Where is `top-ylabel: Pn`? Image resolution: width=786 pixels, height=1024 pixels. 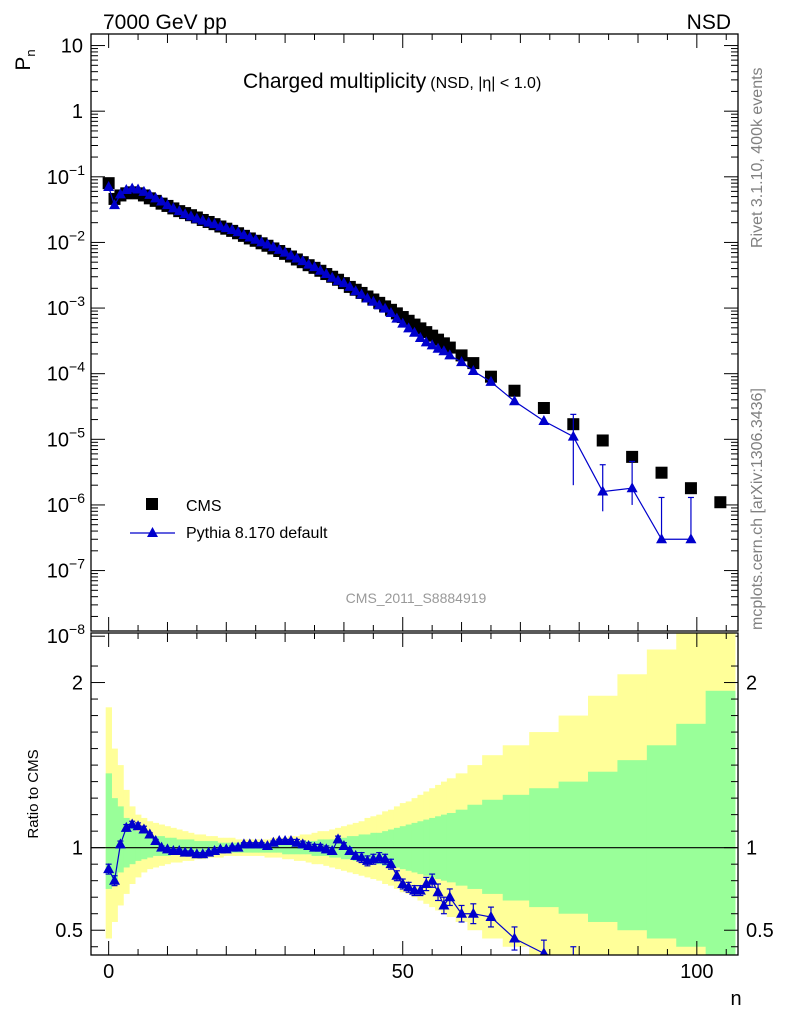 top-ylabel: Pn is located at coordinates (25, 59).